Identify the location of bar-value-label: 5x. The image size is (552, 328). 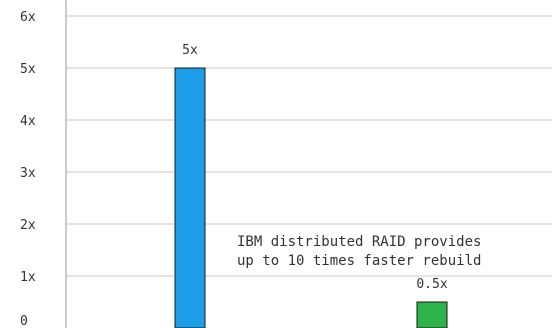
(190, 50).